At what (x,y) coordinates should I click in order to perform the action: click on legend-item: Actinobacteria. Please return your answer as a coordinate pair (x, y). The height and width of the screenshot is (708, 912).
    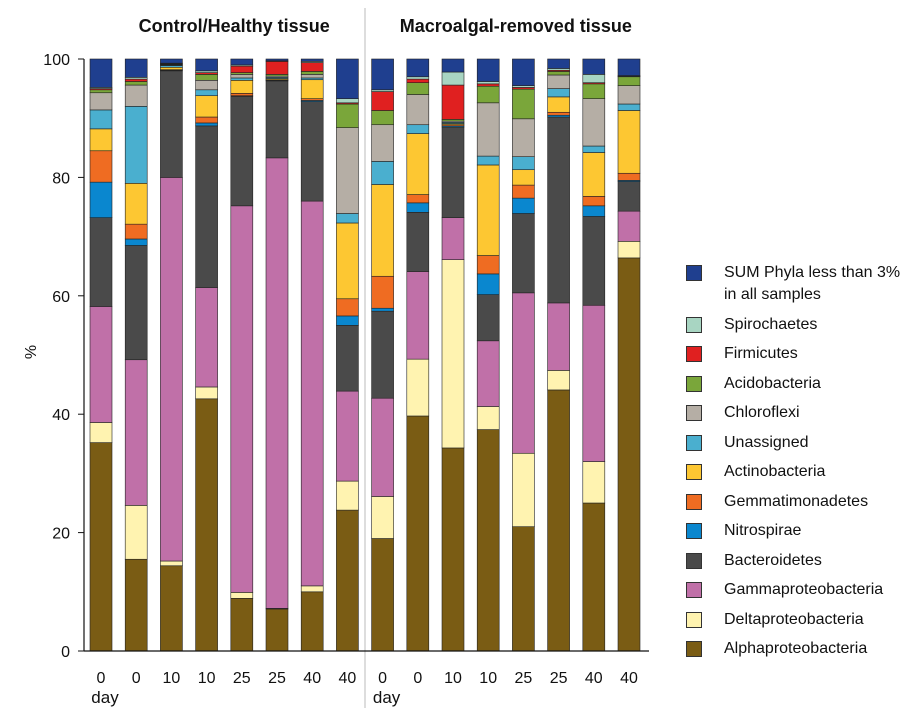
    Looking at the image, I should click on (798, 472).